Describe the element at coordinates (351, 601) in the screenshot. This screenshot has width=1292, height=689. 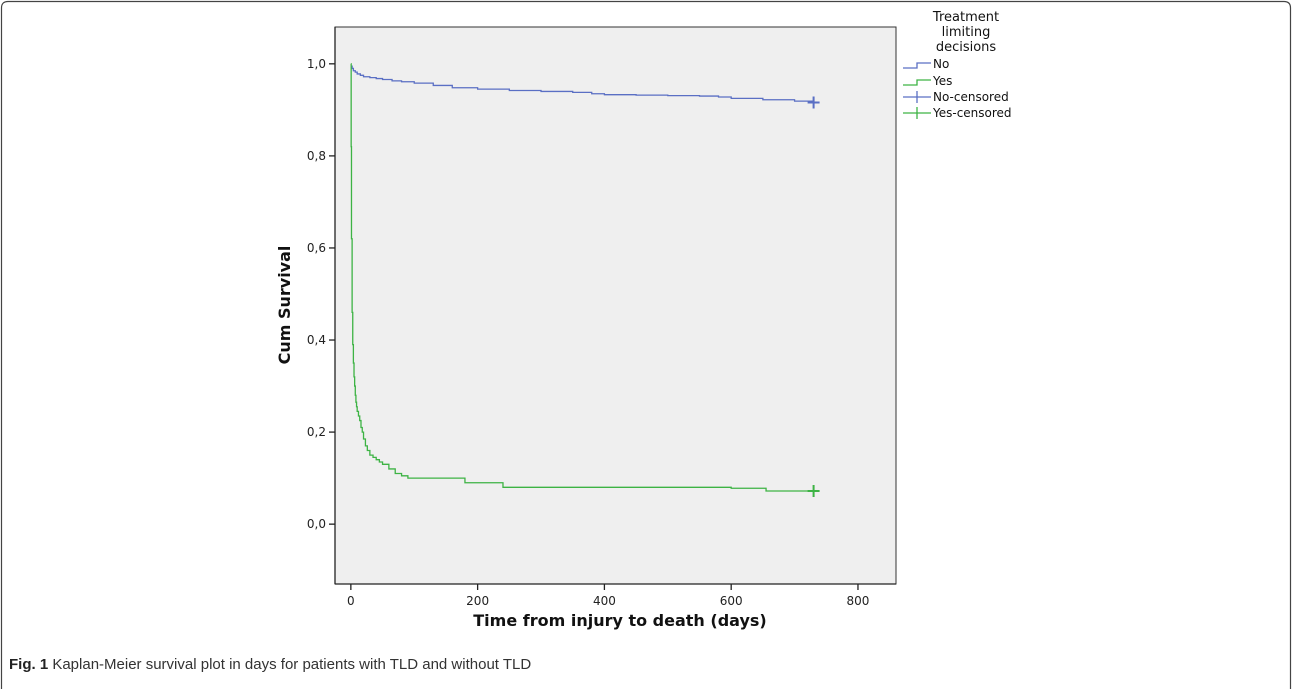
I see `x-tick-label: 0` at that location.